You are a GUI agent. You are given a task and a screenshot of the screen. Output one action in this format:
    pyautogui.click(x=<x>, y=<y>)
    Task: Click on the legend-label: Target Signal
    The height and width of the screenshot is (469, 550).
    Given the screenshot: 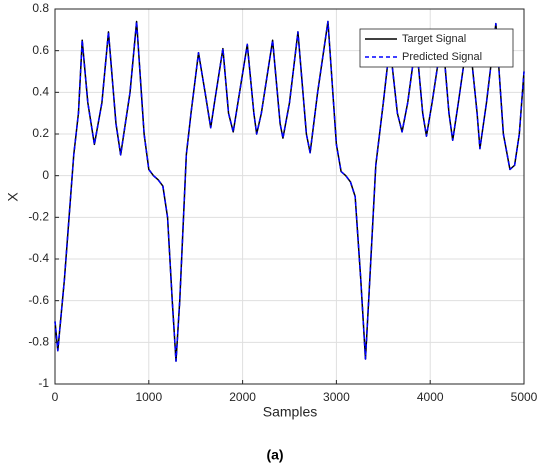 What is the action you would take?
    pyautogui.click(x=434, y=39)
    